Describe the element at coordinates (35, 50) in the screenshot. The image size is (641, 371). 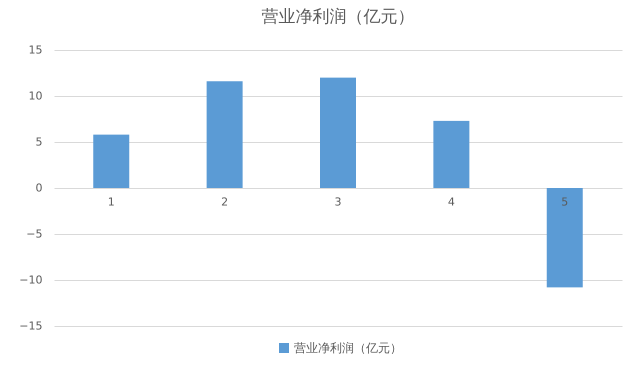
I see `y-tick-label: 15` at that location.